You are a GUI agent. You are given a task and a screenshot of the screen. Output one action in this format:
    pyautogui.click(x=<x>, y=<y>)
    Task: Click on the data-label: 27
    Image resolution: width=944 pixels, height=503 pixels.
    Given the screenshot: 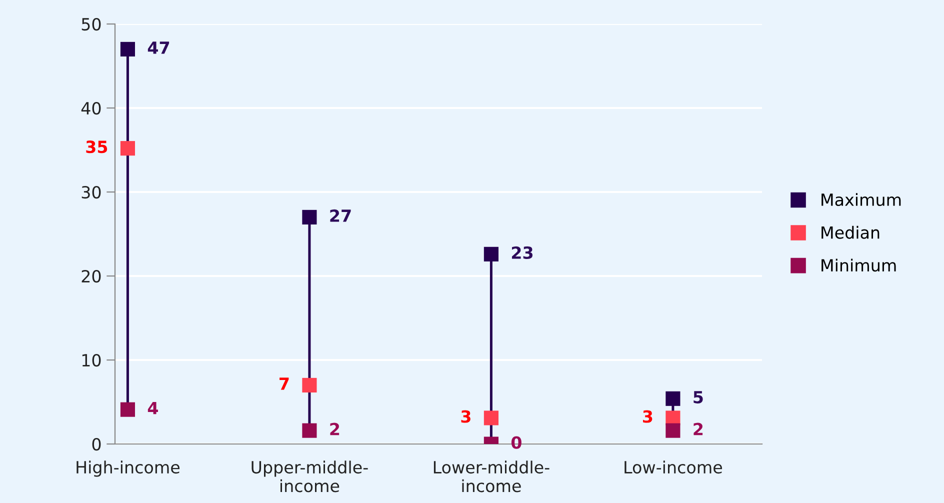 What is the action you would take?
    pyautogui.click(x=340, y=215)
    